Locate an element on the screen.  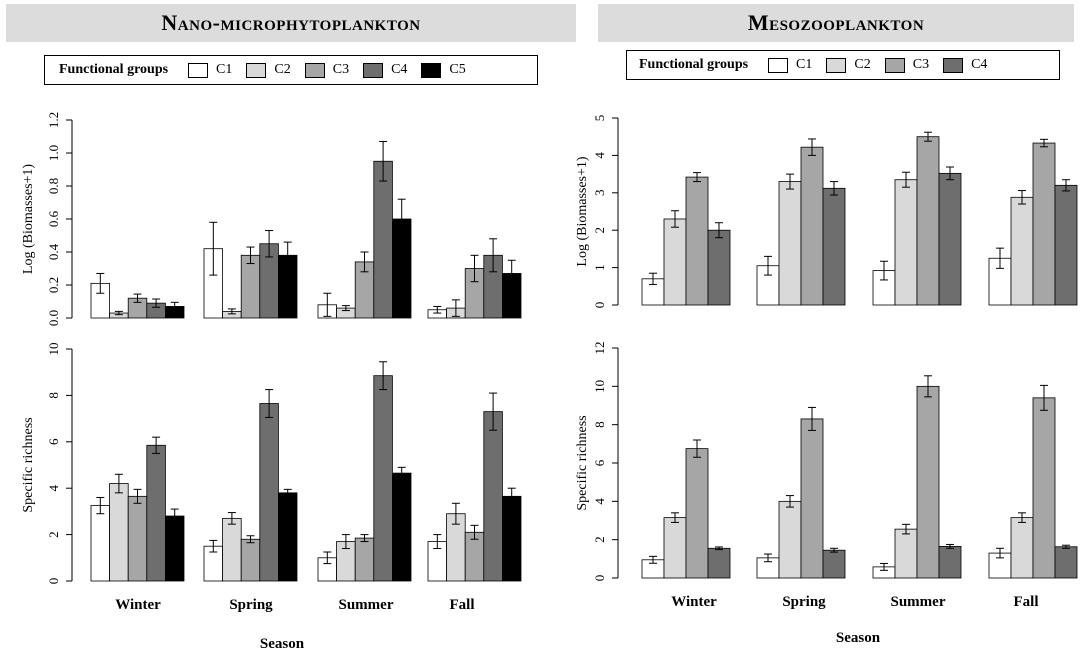
y-tick-label: 0.2 is located at coordinates (53, 285).